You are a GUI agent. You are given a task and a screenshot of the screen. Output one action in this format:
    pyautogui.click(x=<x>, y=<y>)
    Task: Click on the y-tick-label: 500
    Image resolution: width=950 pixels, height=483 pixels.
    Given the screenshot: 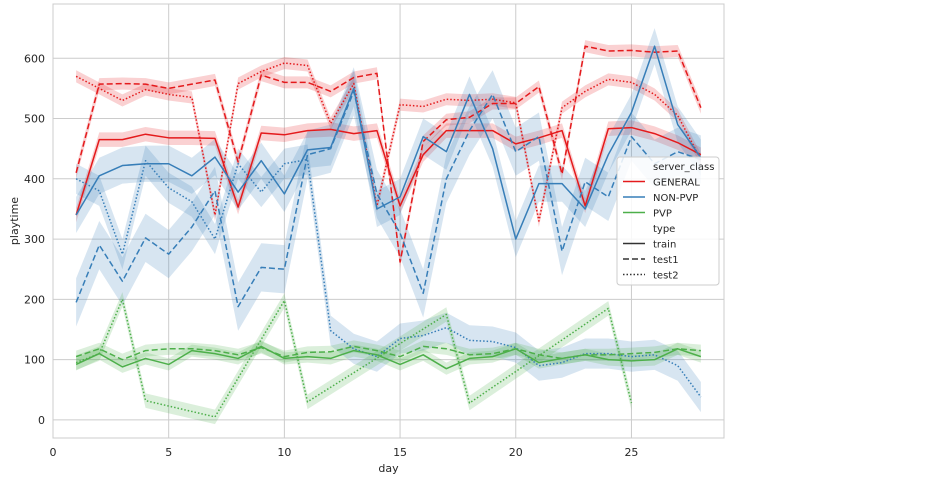 What is the action you would take?
    pyautogui.click(x=34, y=119)
    